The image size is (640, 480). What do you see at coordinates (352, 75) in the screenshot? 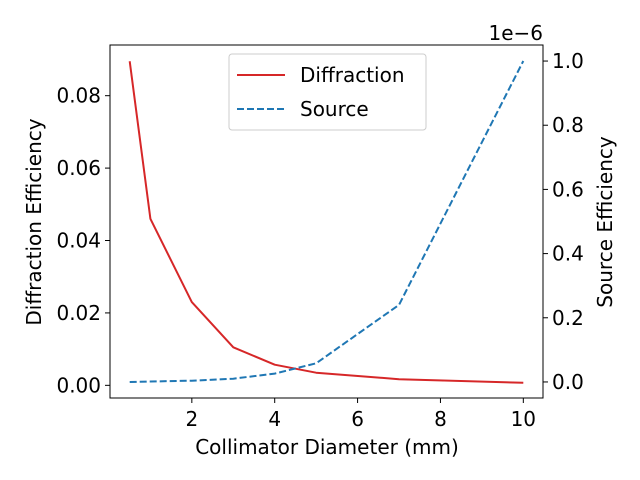
I see `legend-label-diffraction: Diffraction` at bounding box center [352, 75].